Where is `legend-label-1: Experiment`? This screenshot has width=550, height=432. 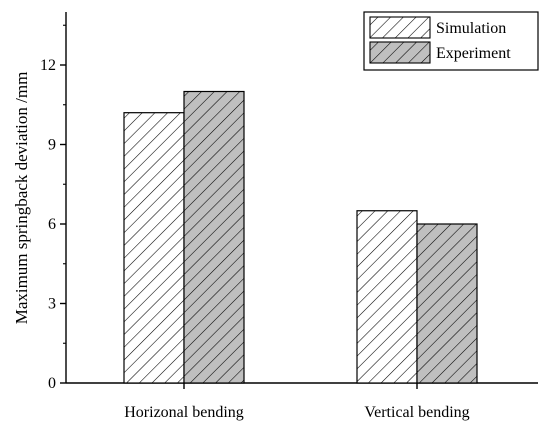 legend-label-1: Experiment is located at coordinates (473, 53).